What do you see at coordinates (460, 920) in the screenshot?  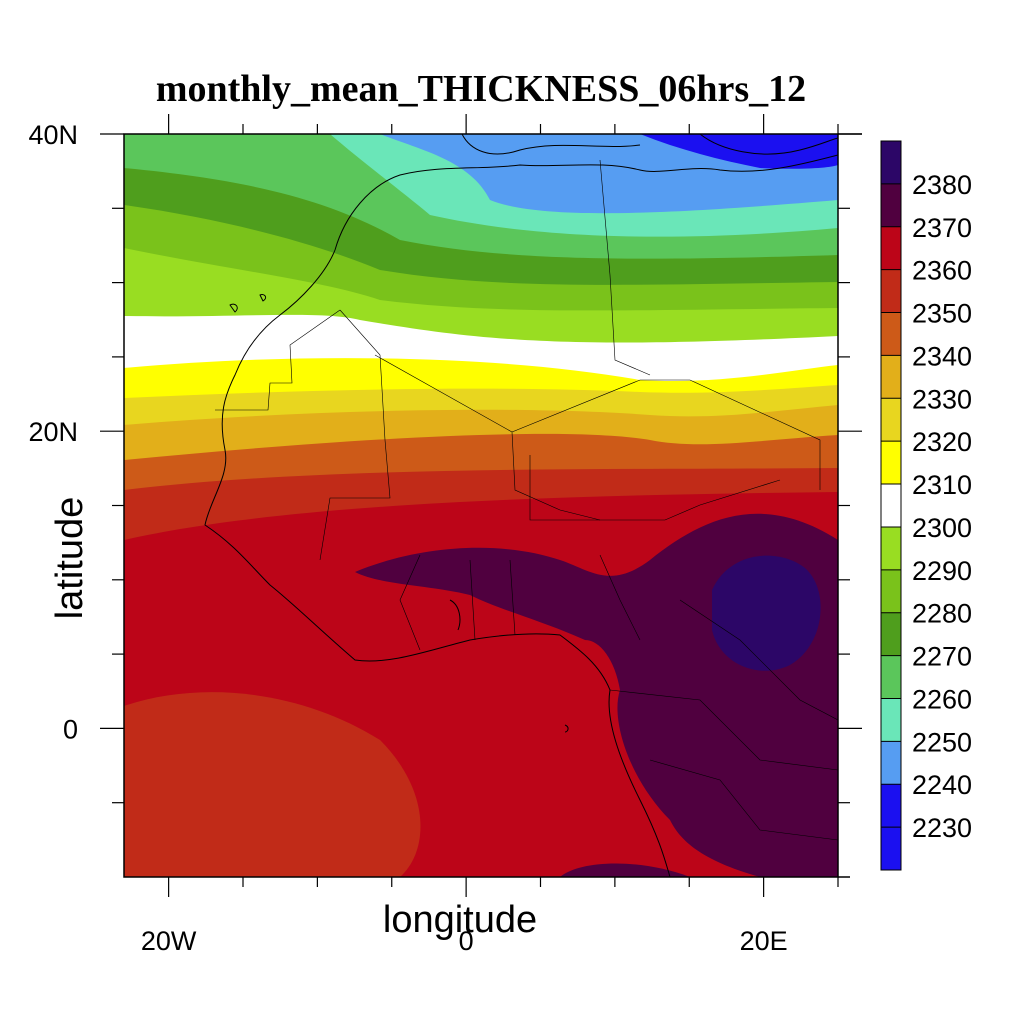 I see `x-axis-title: longitude` at bounding box center [460, 920].